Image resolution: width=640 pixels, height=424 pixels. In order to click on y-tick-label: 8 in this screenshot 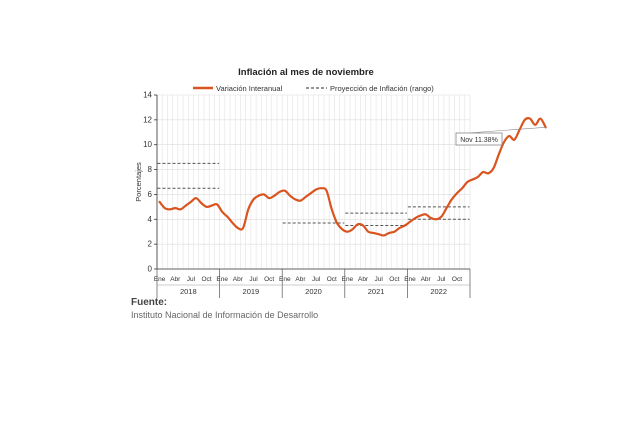, I will do `click(150, 169)`.